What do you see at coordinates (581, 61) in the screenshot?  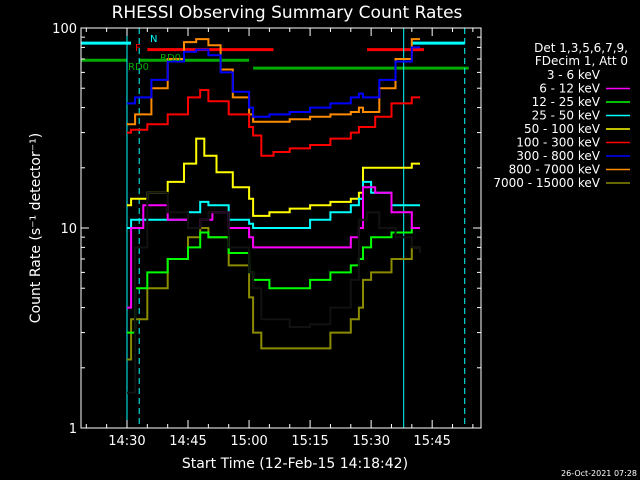 I see `legend-header-line-2: FDecim 1, Att 0` at bounding box center [581, 61].